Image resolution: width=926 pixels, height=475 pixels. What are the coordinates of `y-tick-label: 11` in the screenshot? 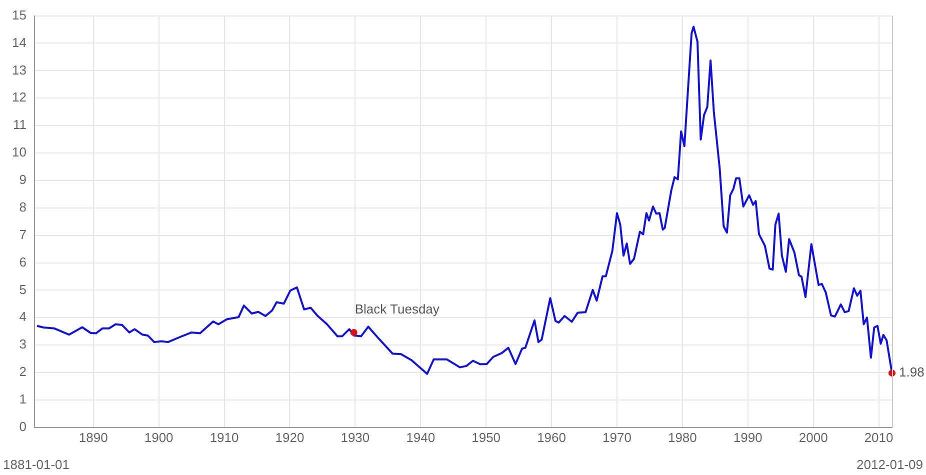 It's located at (19, 124).